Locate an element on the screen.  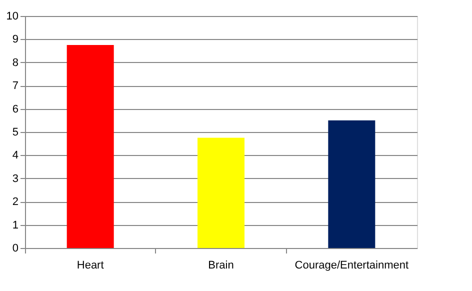
y-tick-label: 1 is located at coordinates (15, 225).